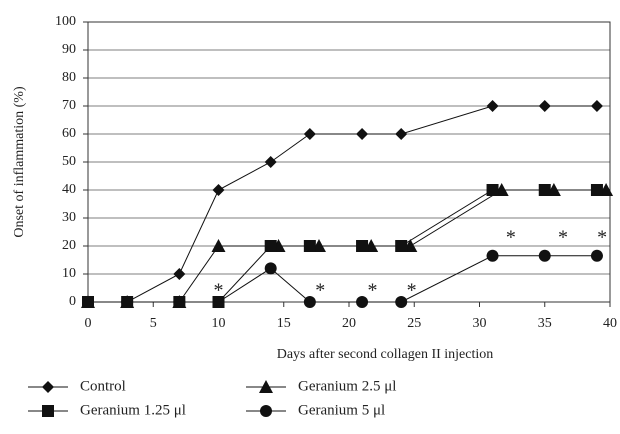 Image resolution: width=620 pixels, height=434 pixels. Describe the element at coordinates (69, 105) in the screenshot. I see `y-tick-label: 70` at that location.